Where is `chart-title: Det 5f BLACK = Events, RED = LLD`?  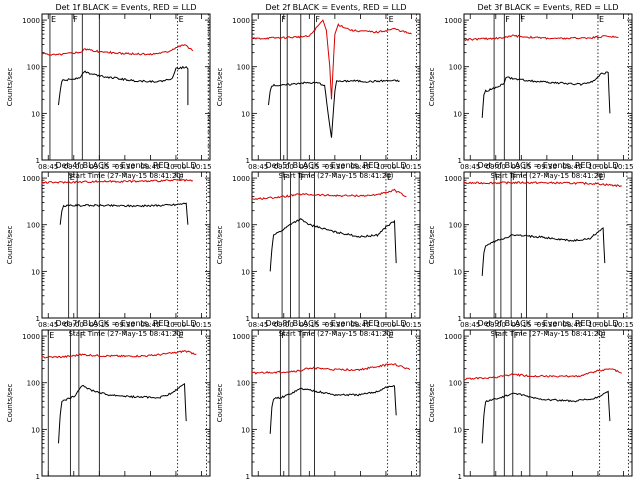
chart-title: Det 5f BLACK = Events, RED = LLD is located at coordinates (335, 165).